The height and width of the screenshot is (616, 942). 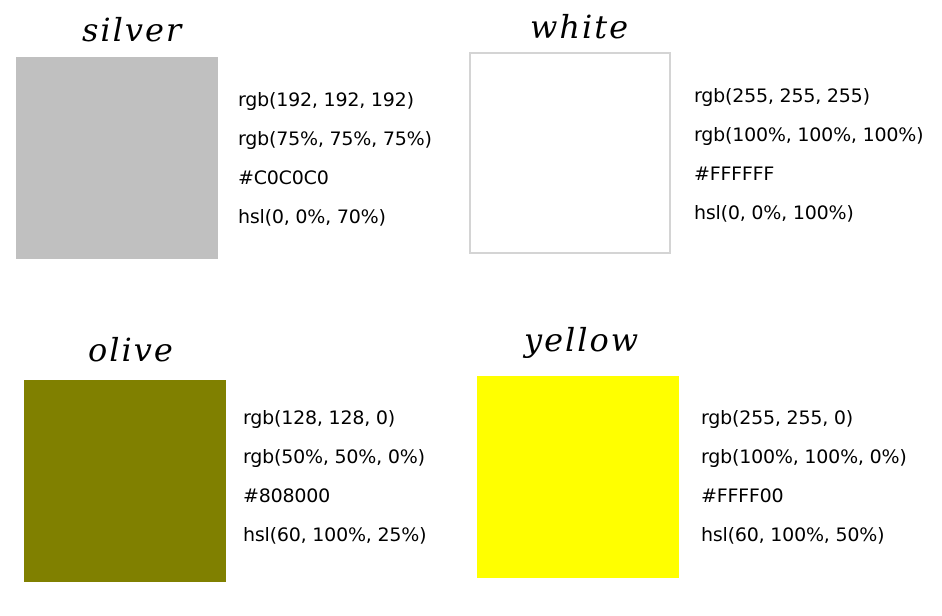 What do you see at coordinates (793, 535) in the screenshot?
I see `hsl-value: hsl(60, 100%, 50%)` at bounding box center [793, 535].